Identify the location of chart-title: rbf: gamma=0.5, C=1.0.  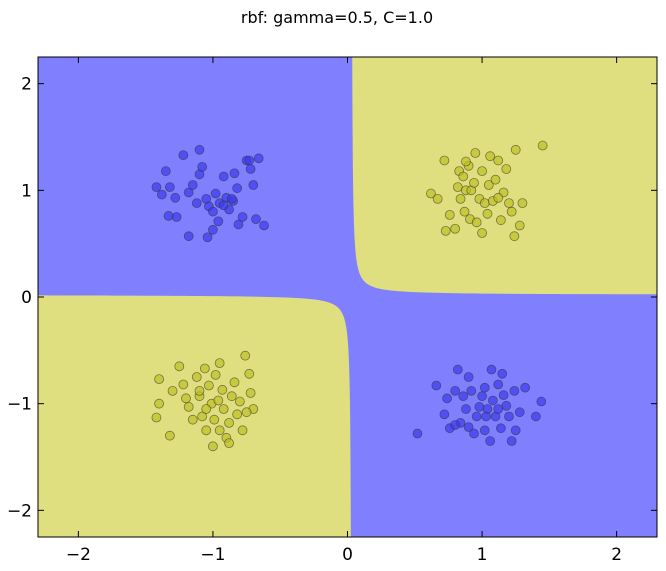
(337, 17).